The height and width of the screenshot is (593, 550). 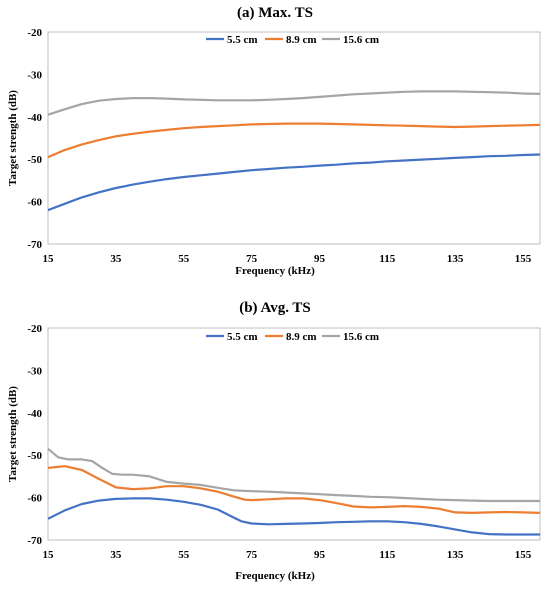 I want to click on chart-title: (a) Max. TS, so click(x=275, y=13).